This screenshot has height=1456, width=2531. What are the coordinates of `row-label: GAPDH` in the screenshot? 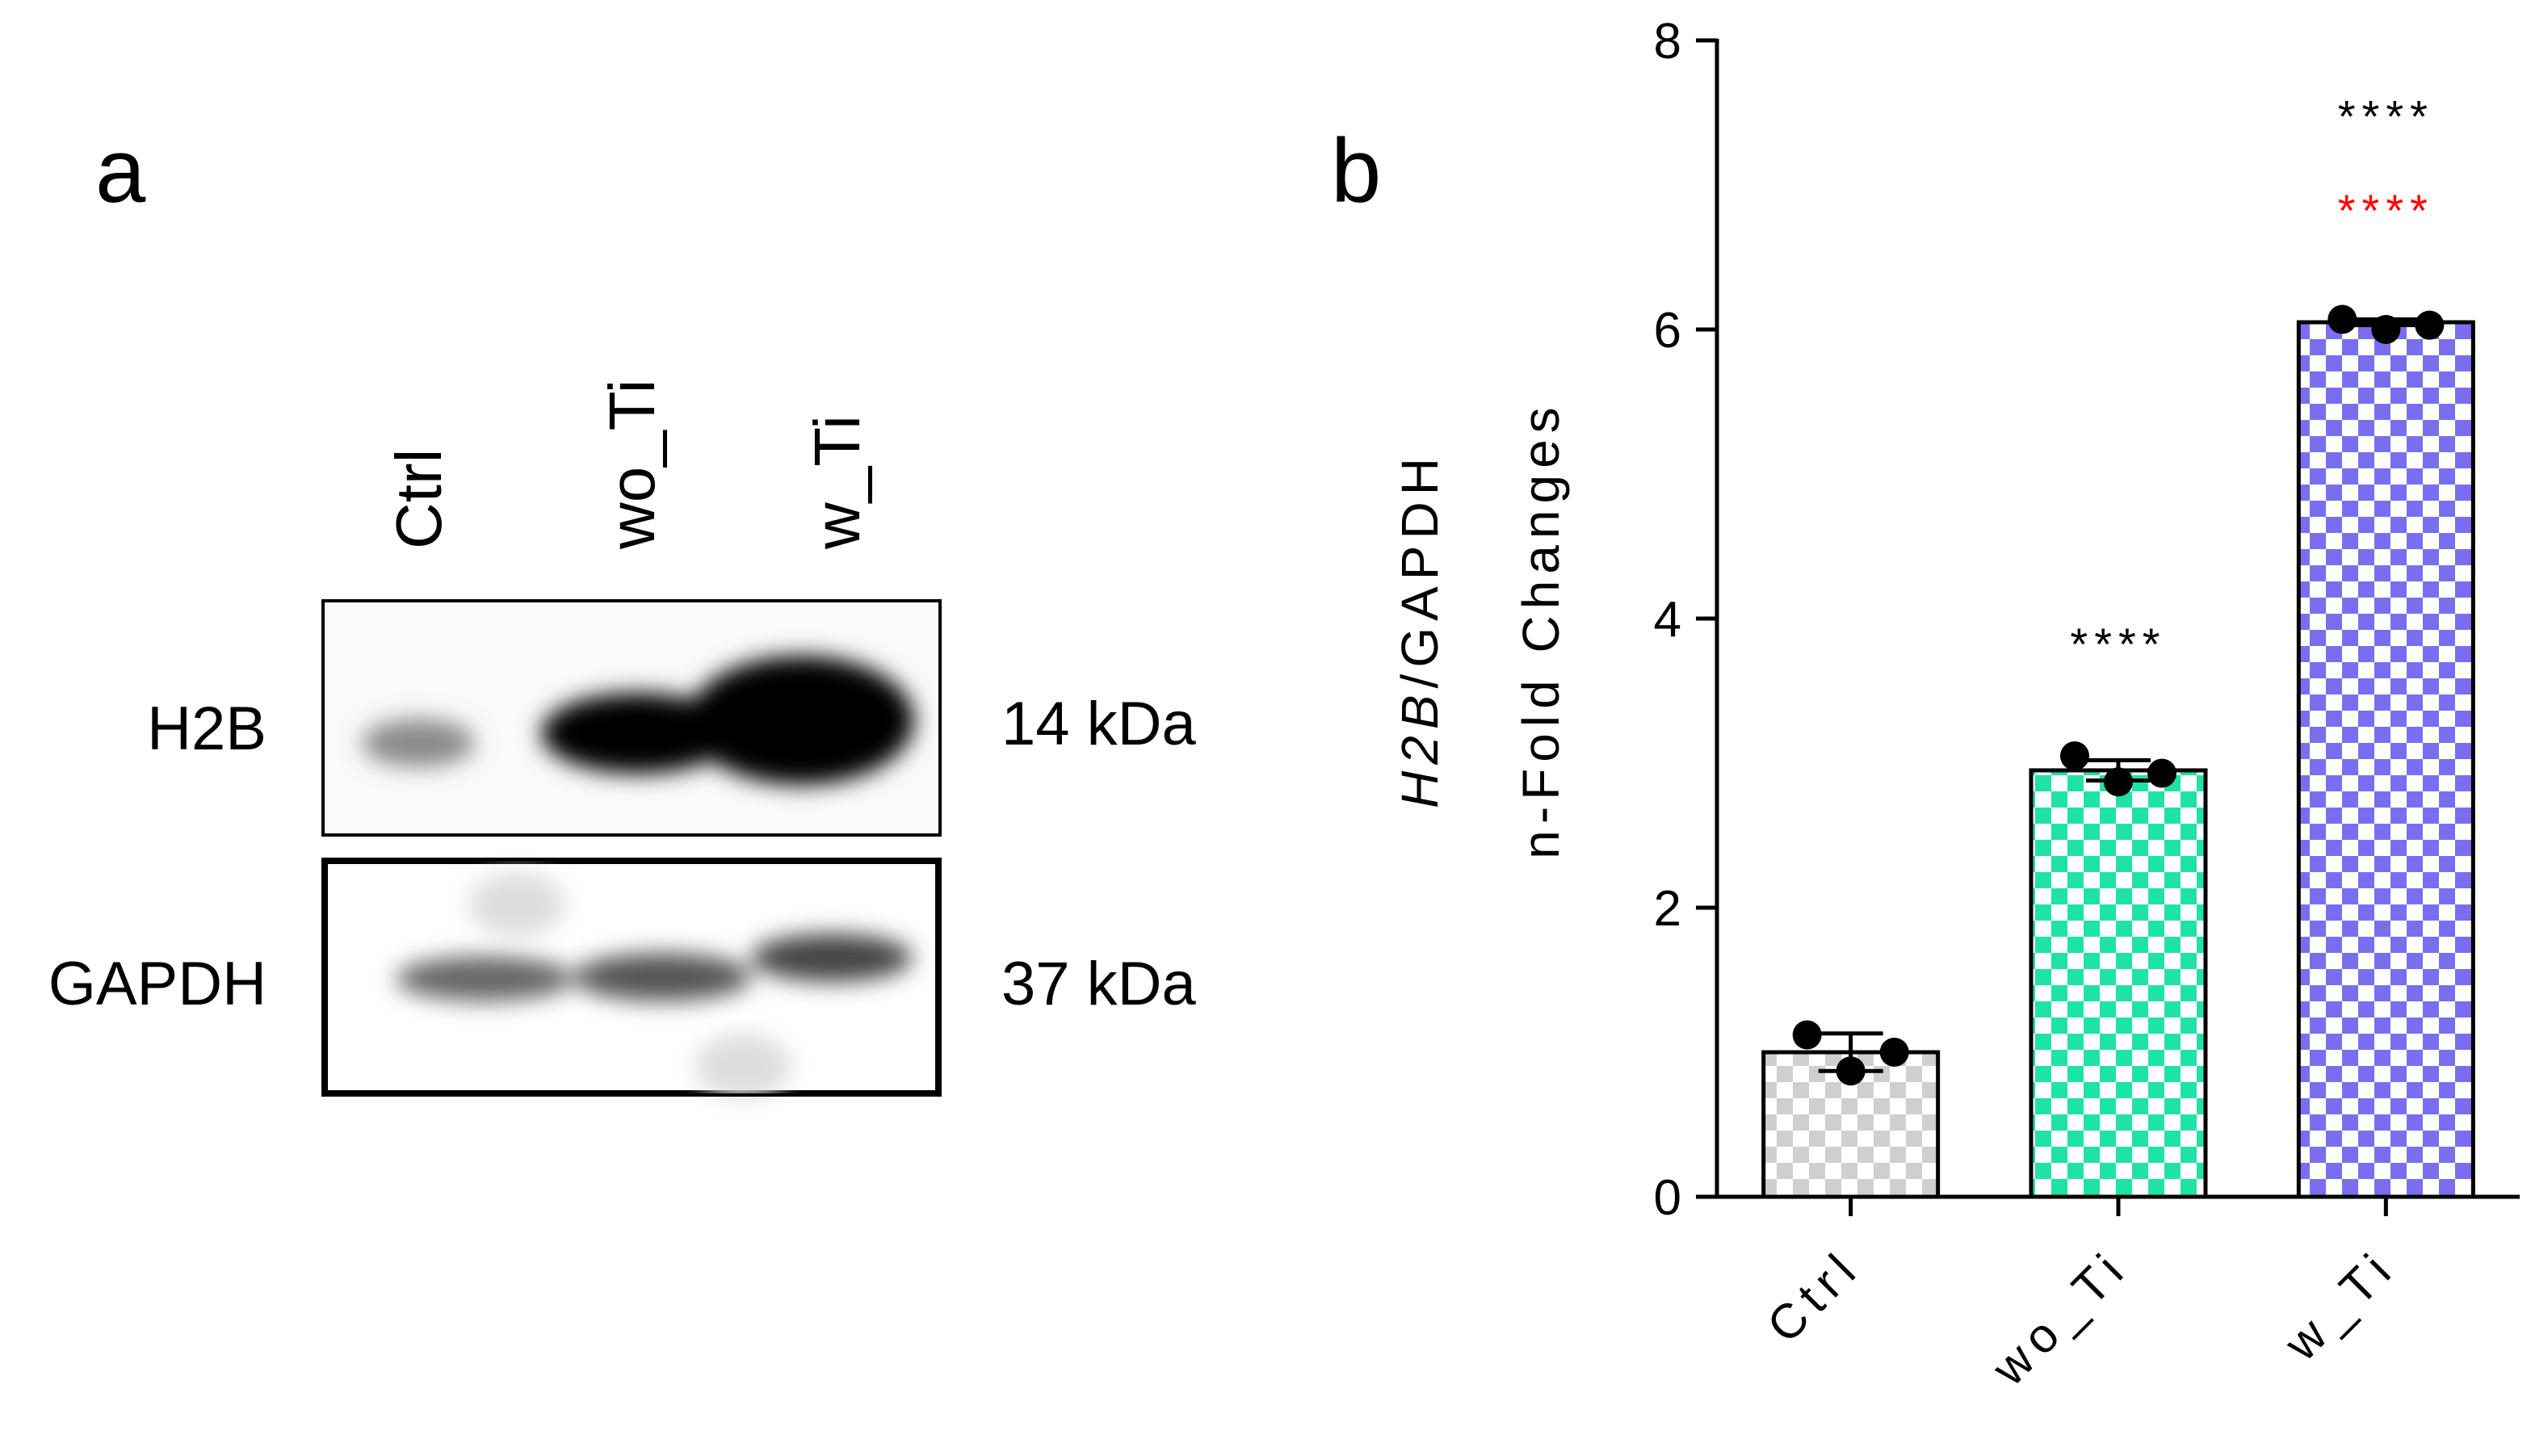 It's located at (158, 984).